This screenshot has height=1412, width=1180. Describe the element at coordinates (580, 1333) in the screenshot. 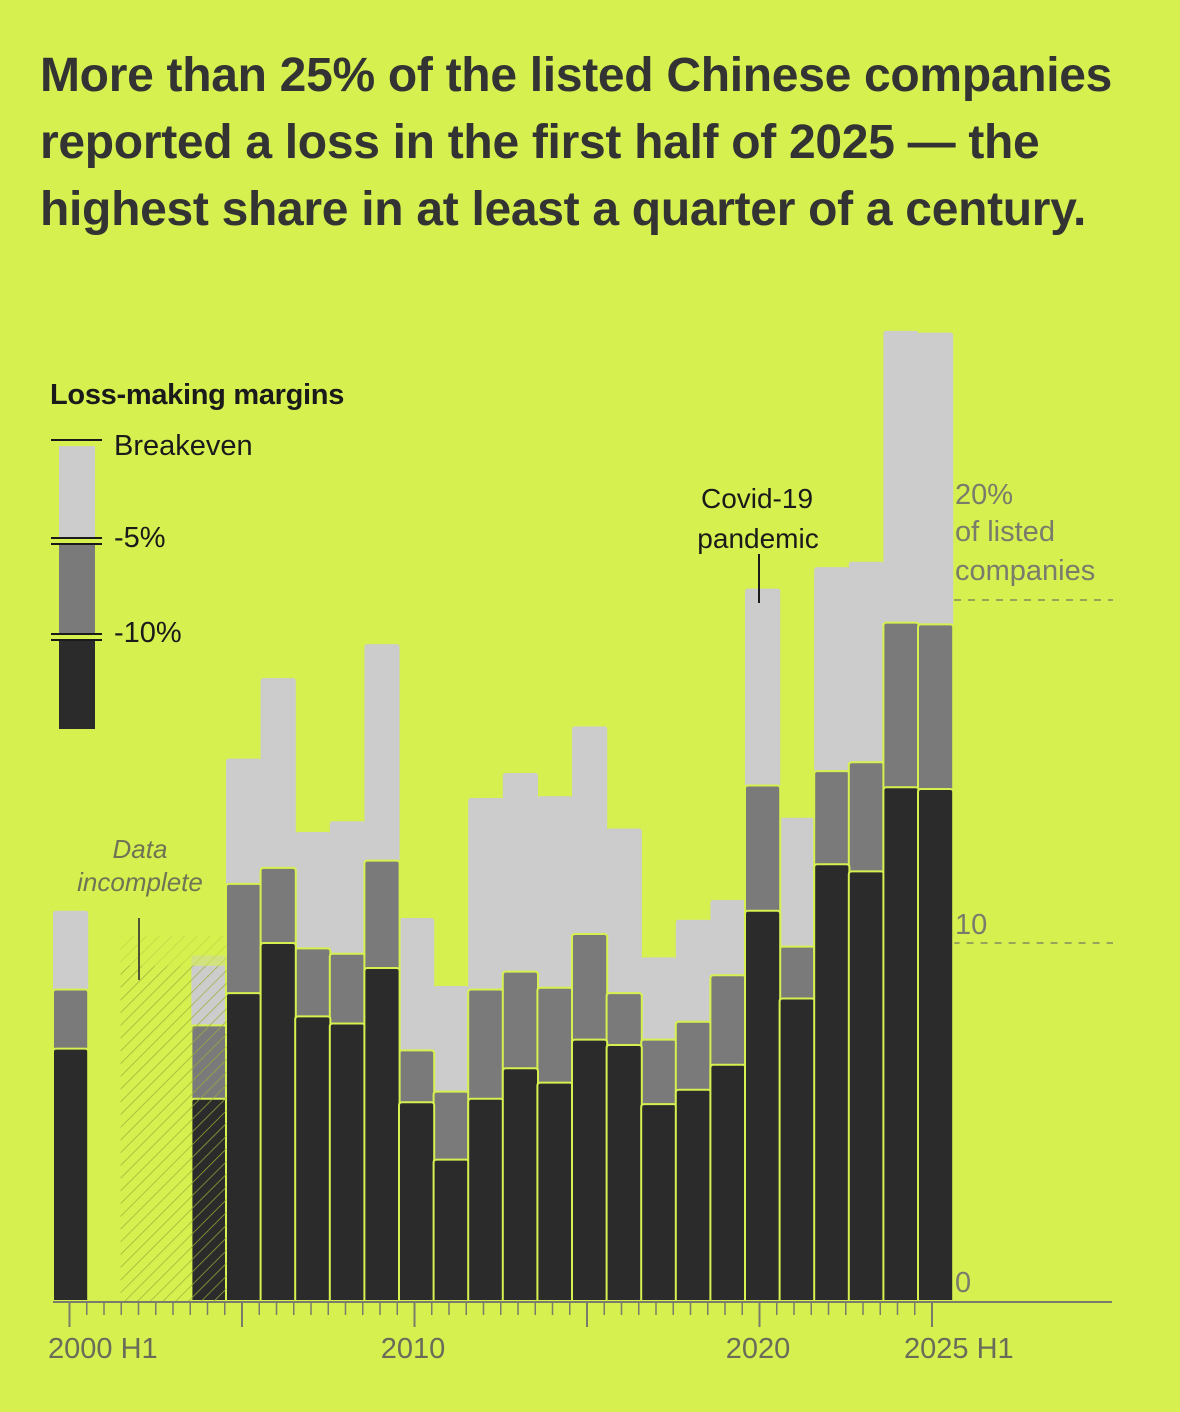

I see `x-axis: 2000 H1 2010 2020 2025 H1` at that location.